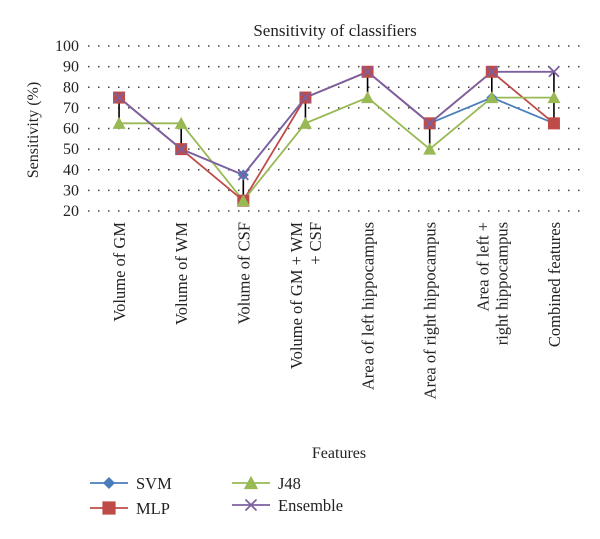 The width and height of the screenshot is (600, 539). I want to click on category-label: Volume of WM, so click(181, 273).